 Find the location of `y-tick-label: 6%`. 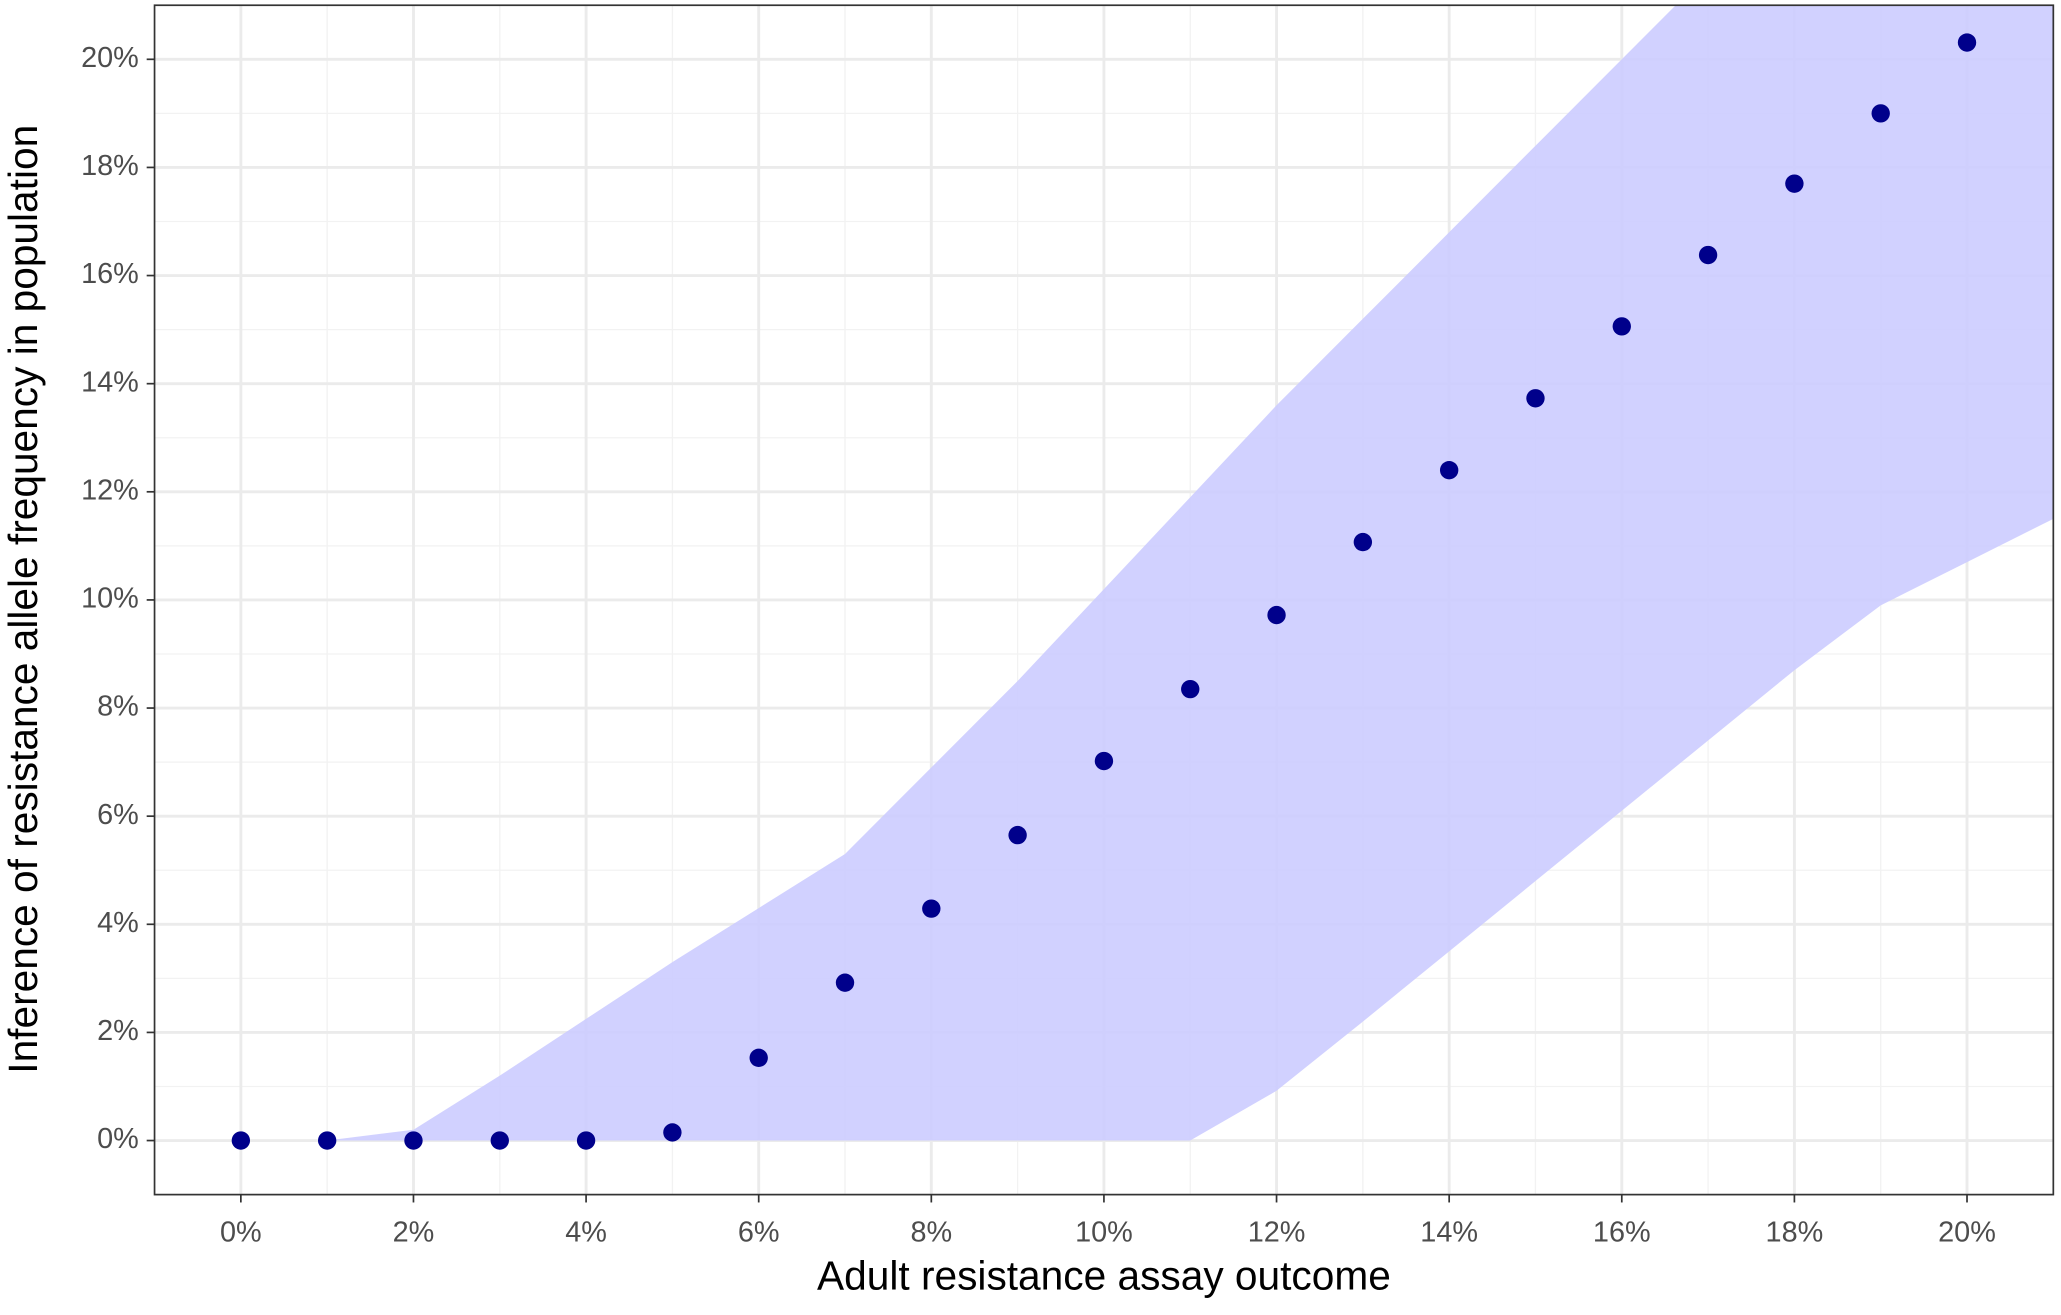

y-tick-label: 6% is located at coordinates (118, 815).